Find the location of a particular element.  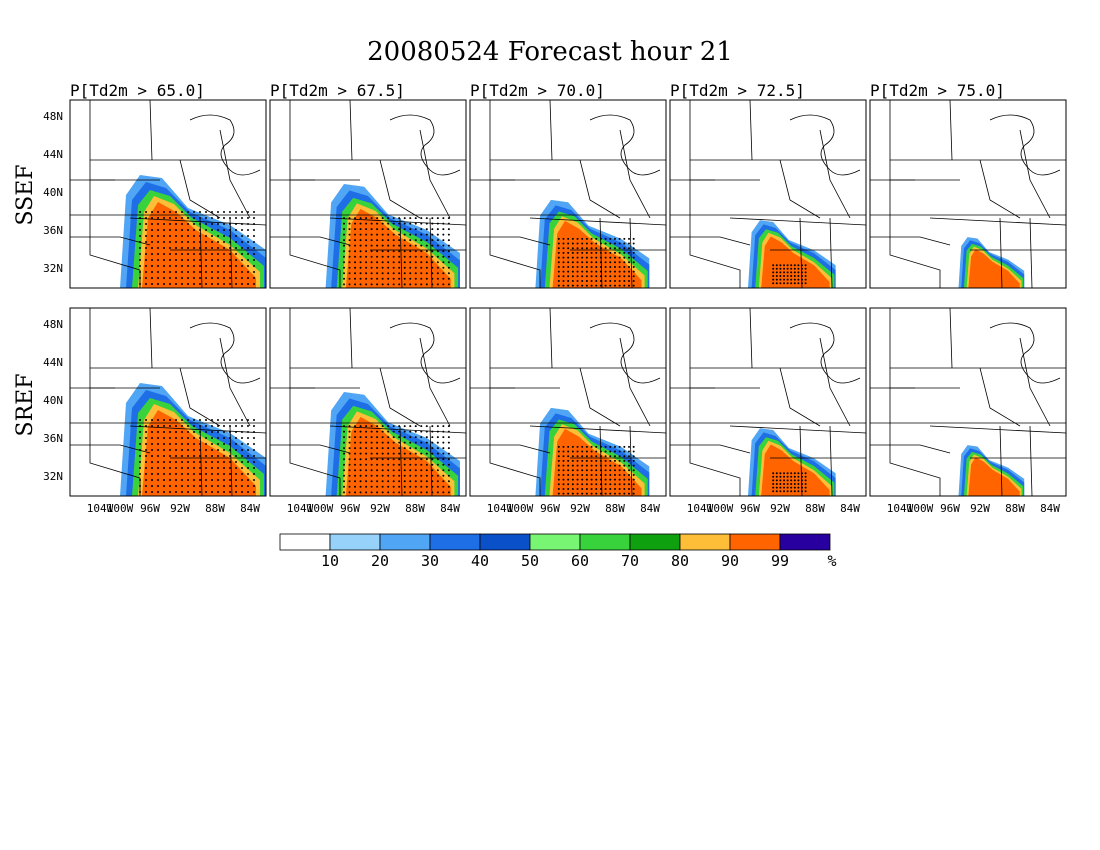

column-title-1: P[Td2m > 65.0] is located at coordinates (137, 90).